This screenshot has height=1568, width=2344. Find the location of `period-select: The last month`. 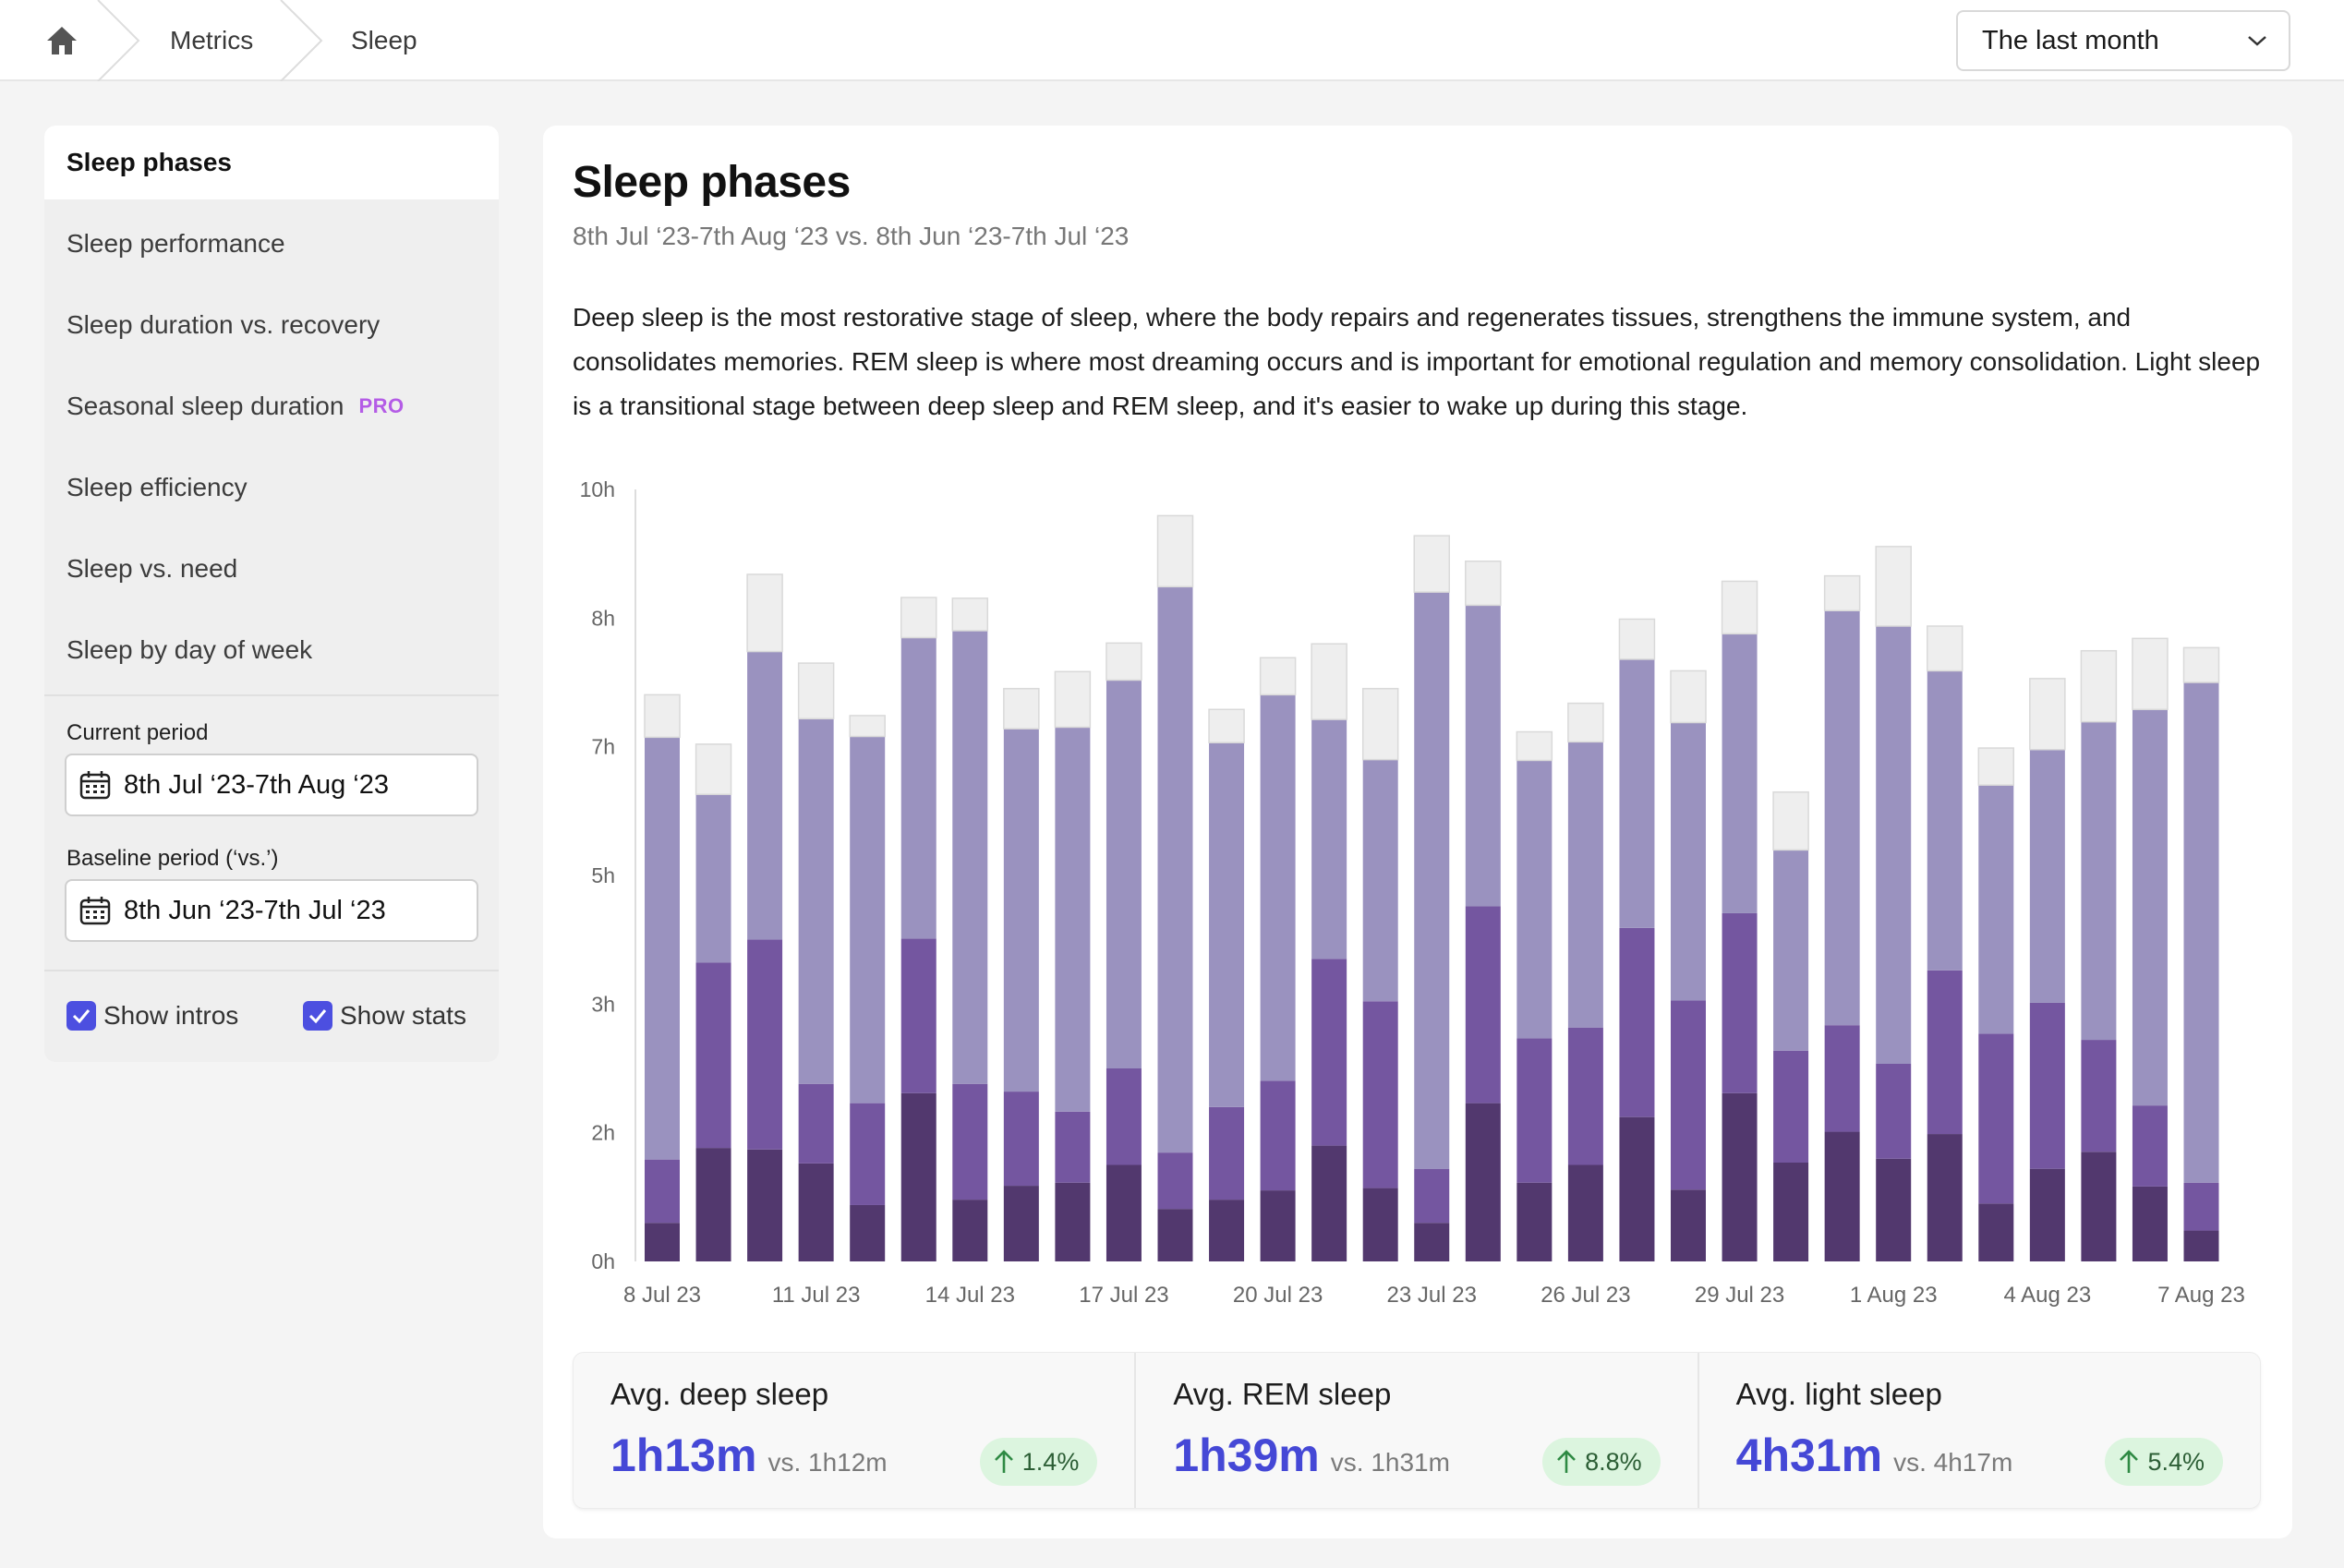

period-select: The last month is located at coordinates (2123, 41).